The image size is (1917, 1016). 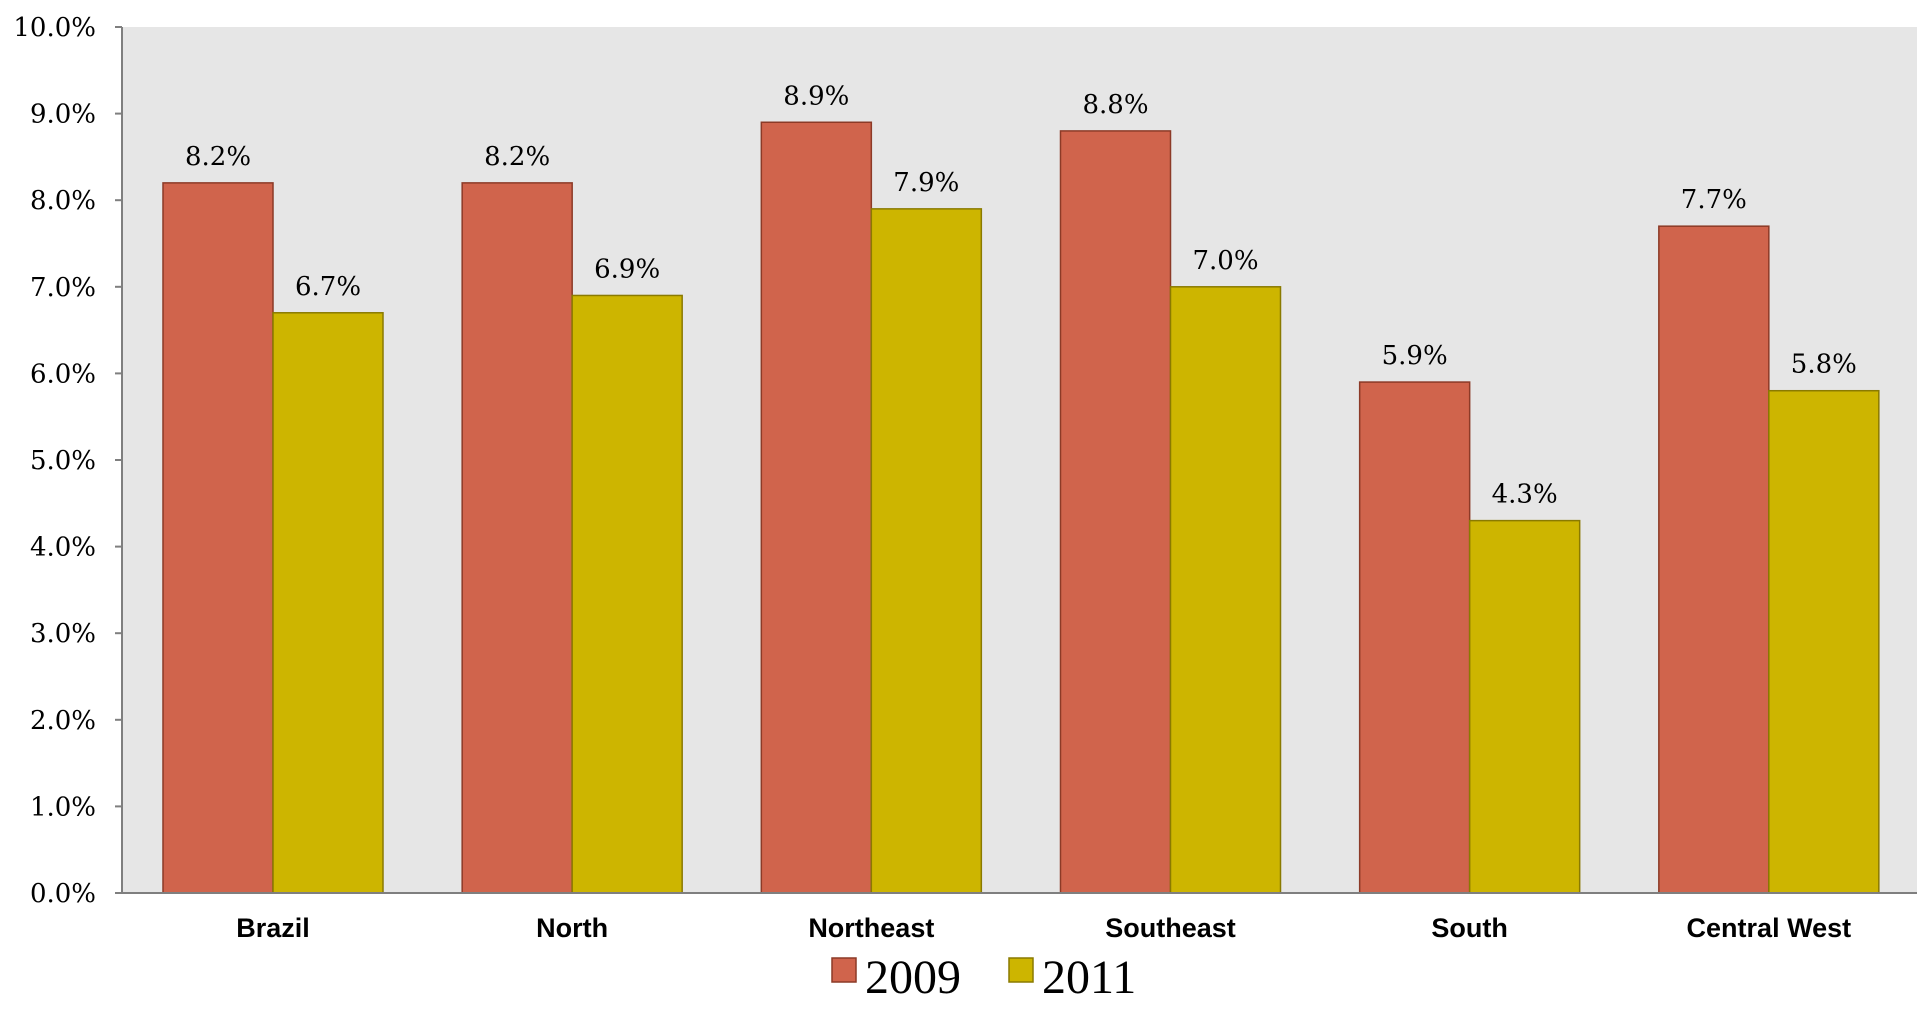 What do you see at coordinates (63, 721) in the screenshot?
I see `y-tick-label: 2.0%` at bounding box center [63, 721].